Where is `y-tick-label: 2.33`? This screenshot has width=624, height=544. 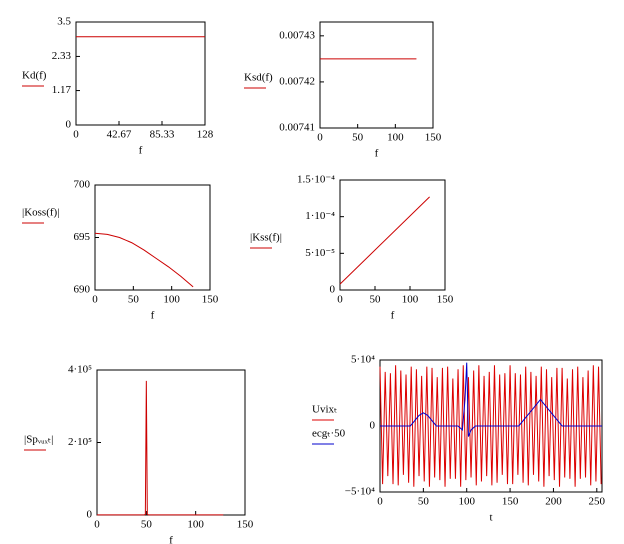
y-tick-label: 2.33 is located at coordinates (62, 56).